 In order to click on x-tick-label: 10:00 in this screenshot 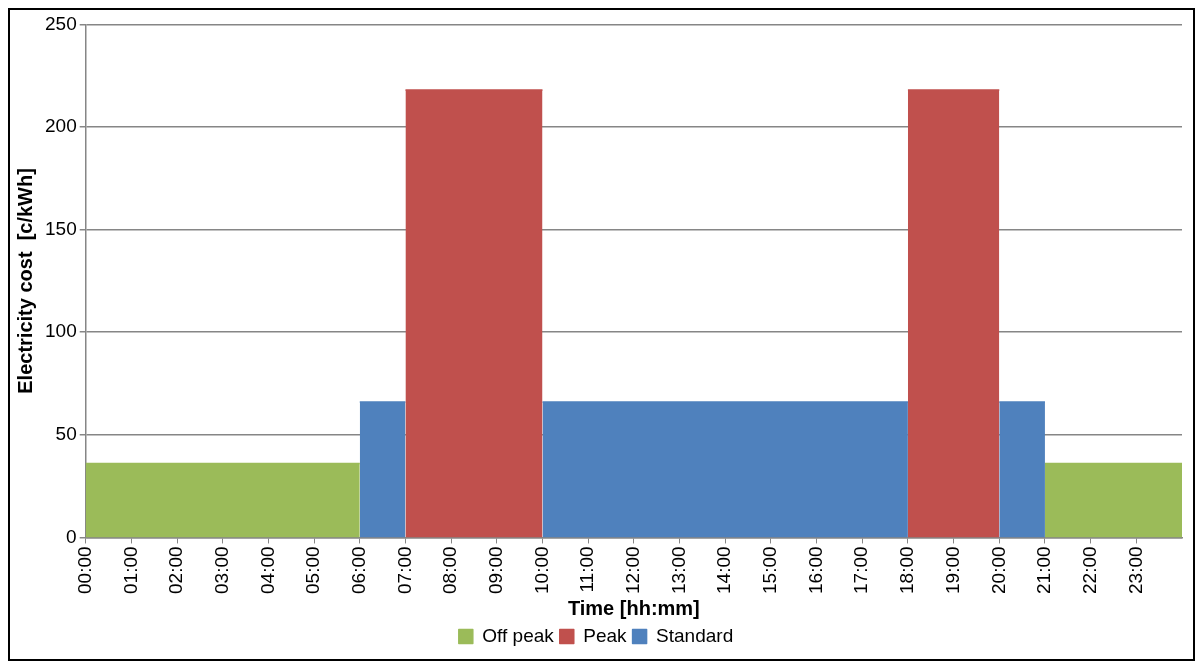, I will do `click(541, 570)`.